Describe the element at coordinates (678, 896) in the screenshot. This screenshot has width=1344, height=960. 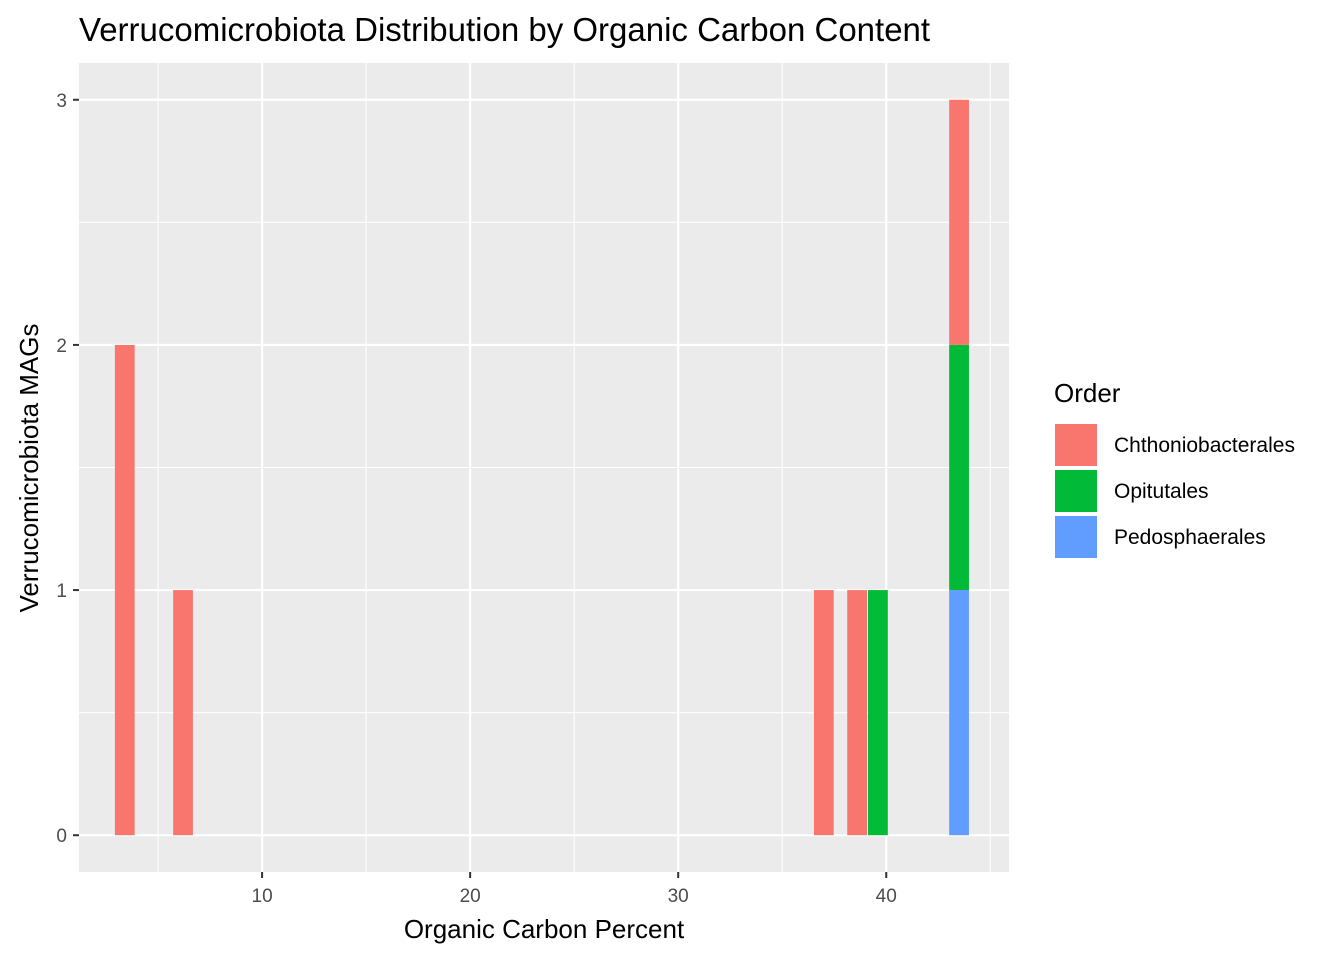
I see `x-tick-label: 30` at that location.